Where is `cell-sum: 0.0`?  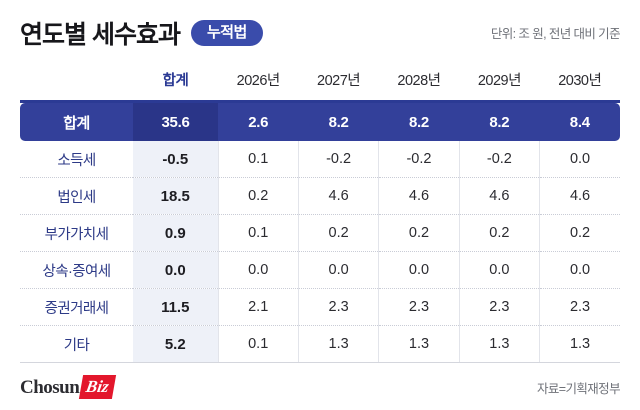 cell-sum: 0.0 is located at coordinates (175, 270).